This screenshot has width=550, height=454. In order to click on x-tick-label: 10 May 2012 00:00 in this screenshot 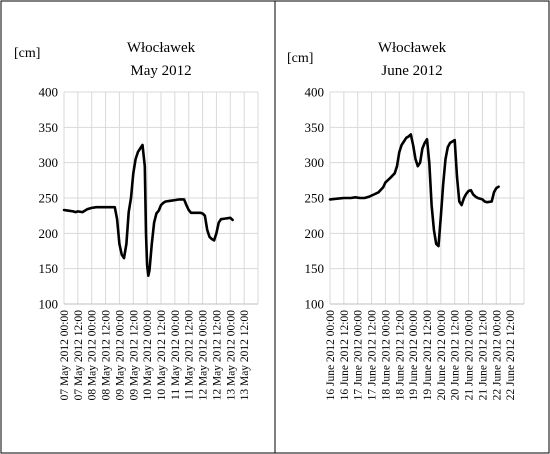, I will do `click(148, 355)`.